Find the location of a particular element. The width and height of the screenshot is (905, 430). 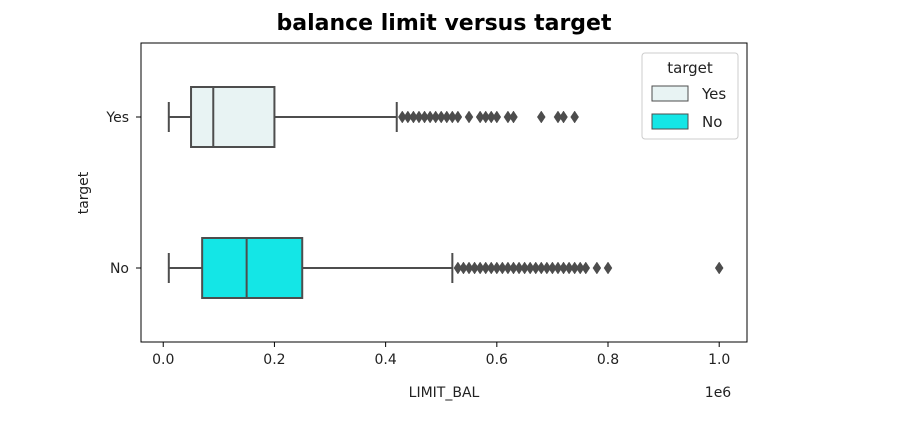

x-tick-label: 1.0 is located at coordinates (719, 360).